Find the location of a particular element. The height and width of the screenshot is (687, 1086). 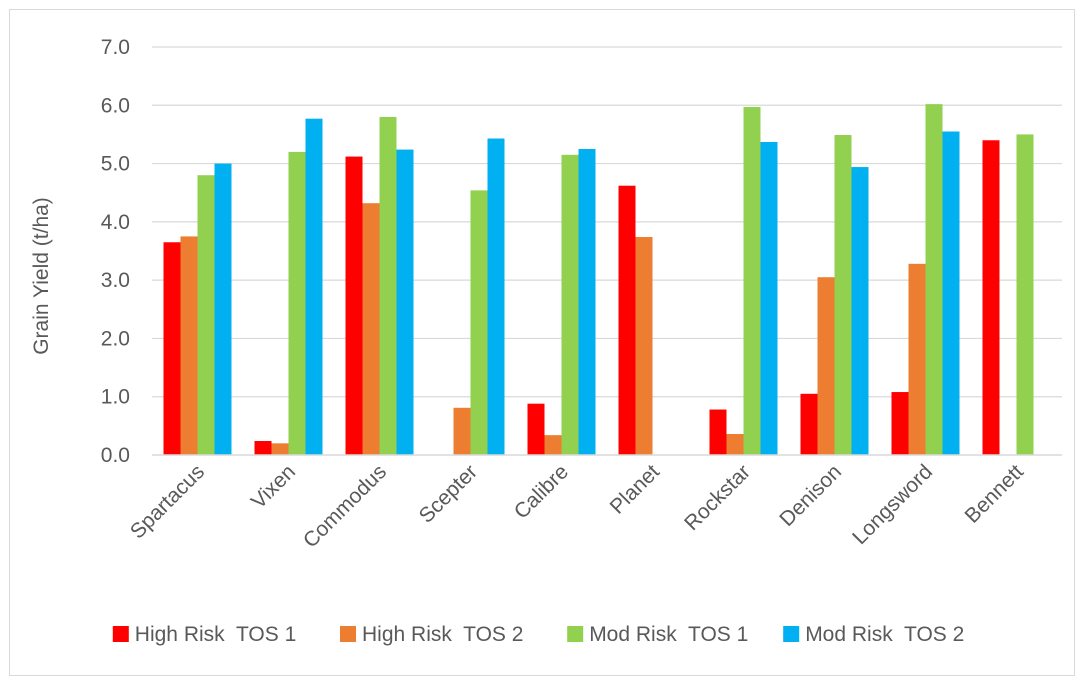

x-category-label: Planet is located at coordinates (635, 489).